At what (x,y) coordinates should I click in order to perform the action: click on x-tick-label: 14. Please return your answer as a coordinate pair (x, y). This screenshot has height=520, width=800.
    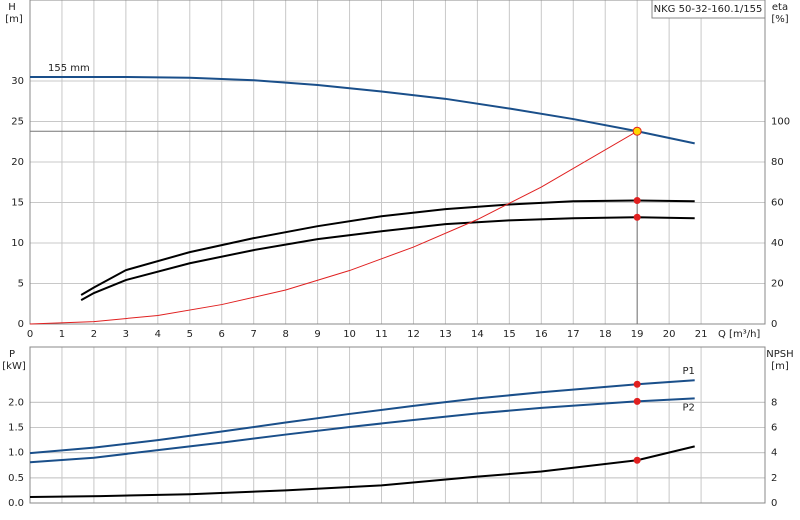
    Looking at the image, I should click on (477, 334).